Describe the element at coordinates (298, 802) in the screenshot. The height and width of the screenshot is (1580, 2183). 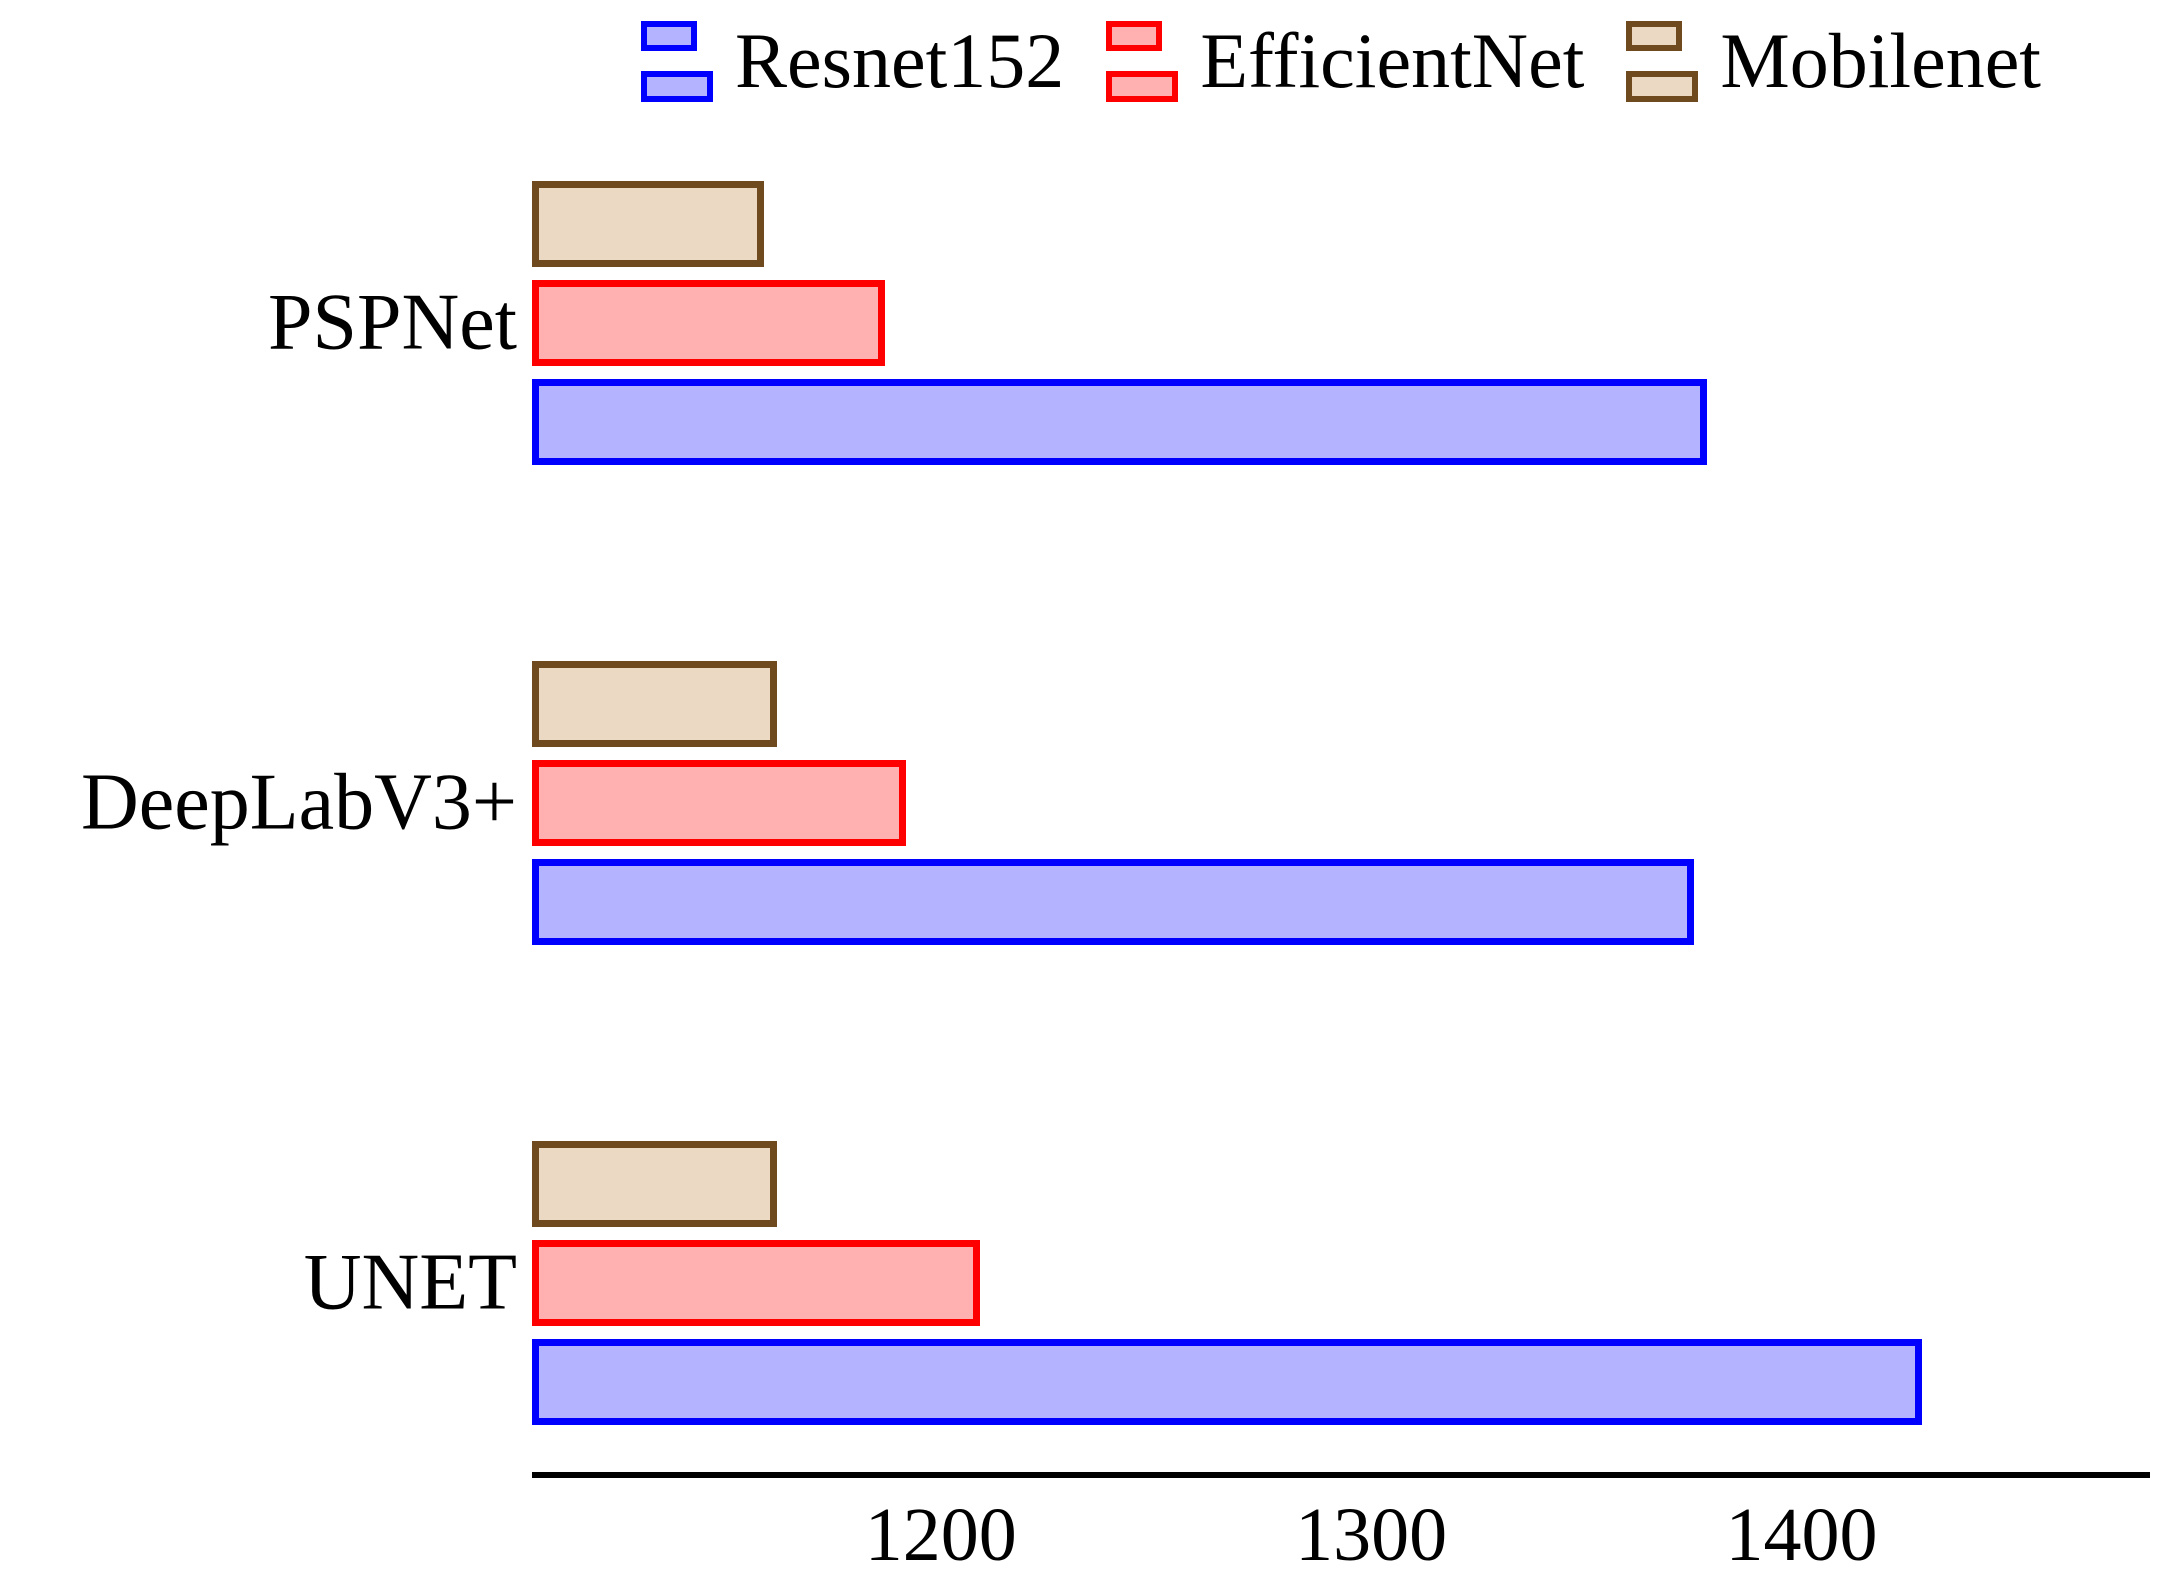
I see `category-label-deeplabv3: DeepLabV3+` at that location.